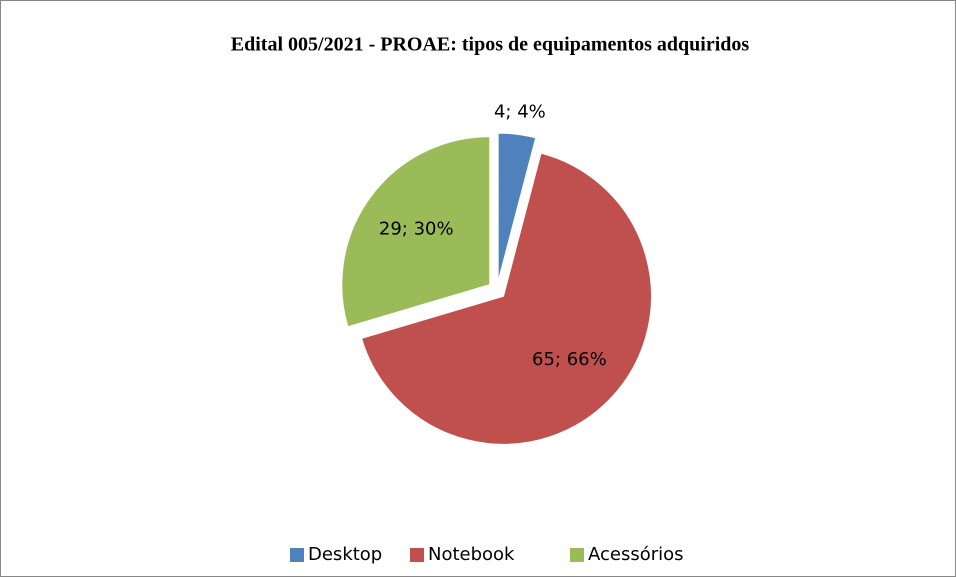 Image resolution: width=956 pixels, height=577 pixels. What do you see at coordinates (636, 554) in the screenshot?
I see `legend-label: Acessórios` at bounding box center [636, 554].